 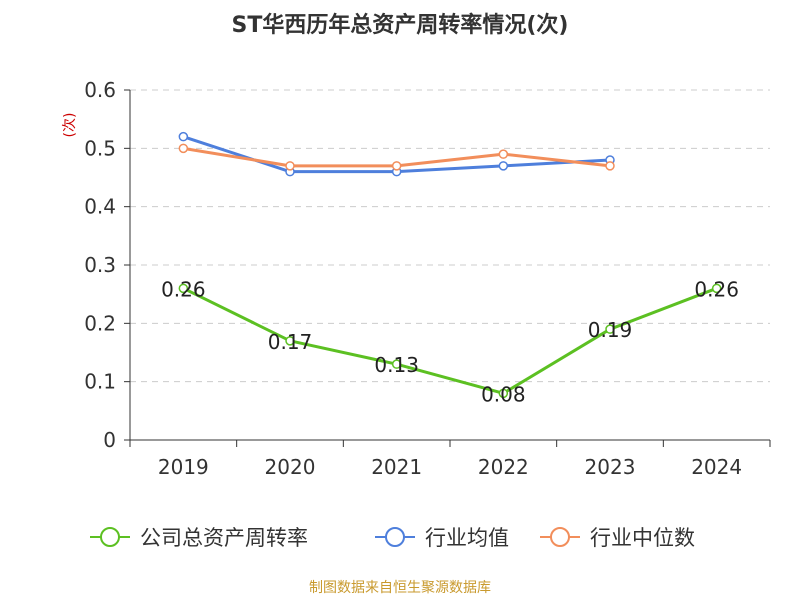 What do you see at coordinates (100, 323) in the screenshot?
I see `y-tick-label: 0.2` at bounding box center [100, 323].